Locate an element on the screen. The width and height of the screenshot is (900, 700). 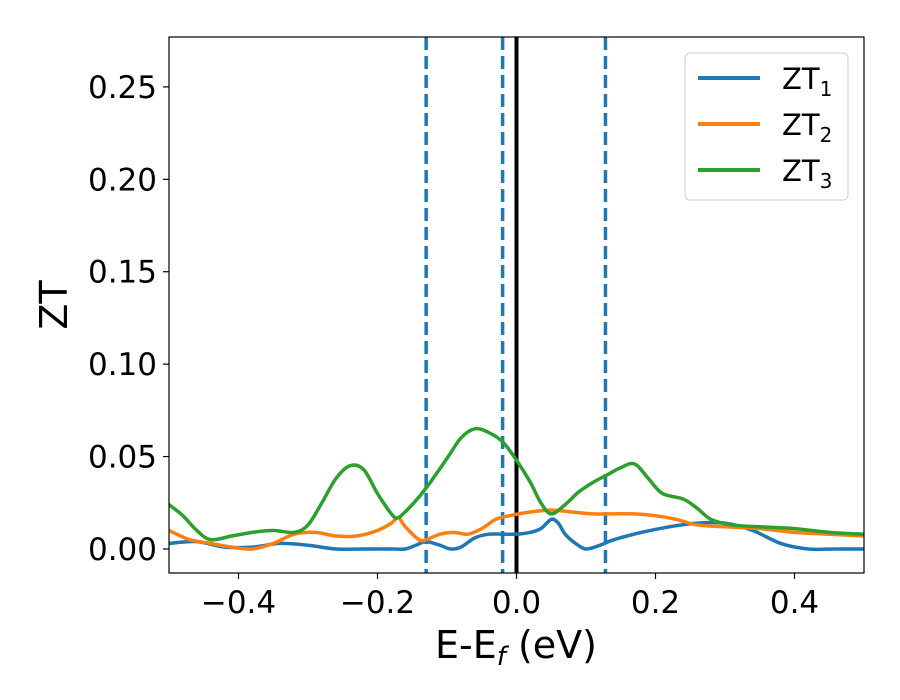
y-axis-label: ZT is located at coordinates (54, 305).